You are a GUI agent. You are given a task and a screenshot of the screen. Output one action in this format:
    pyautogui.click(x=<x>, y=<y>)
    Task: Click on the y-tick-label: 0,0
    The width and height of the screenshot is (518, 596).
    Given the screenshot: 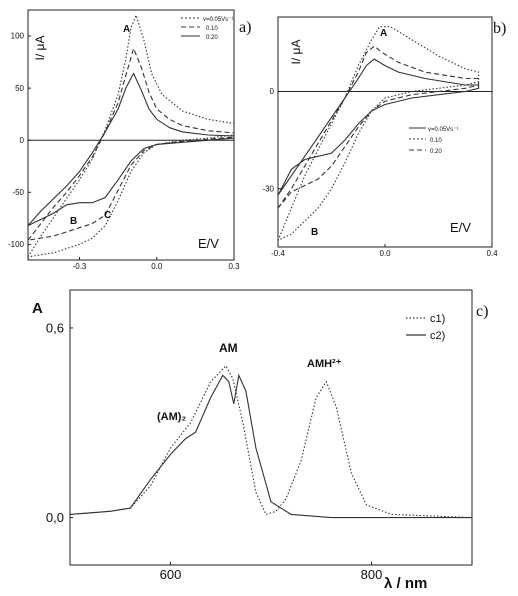 What is the action you would take?
    pyautogui.click(x=55, y=517)
    